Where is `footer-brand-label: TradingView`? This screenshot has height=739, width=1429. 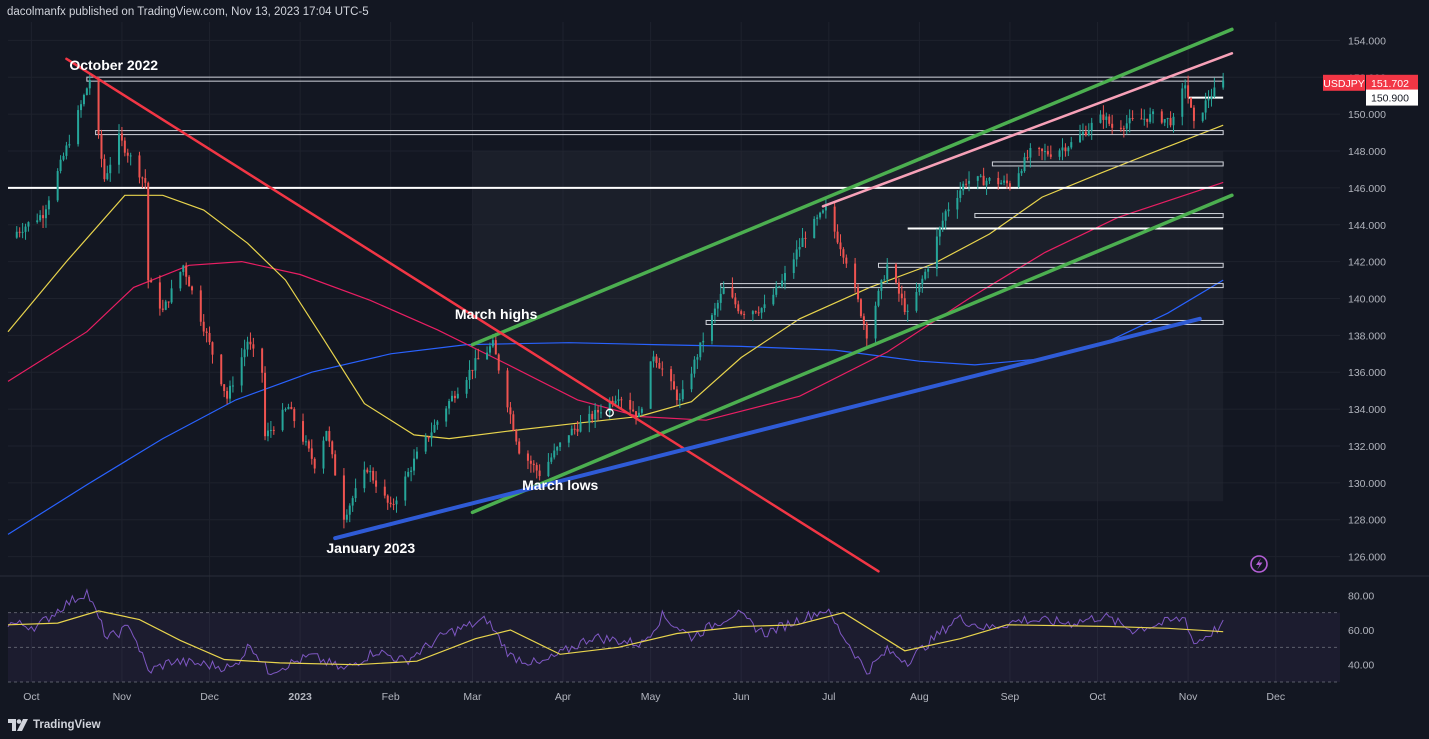
footer-brand-label: TradingView is located at coordinates (67, 725).